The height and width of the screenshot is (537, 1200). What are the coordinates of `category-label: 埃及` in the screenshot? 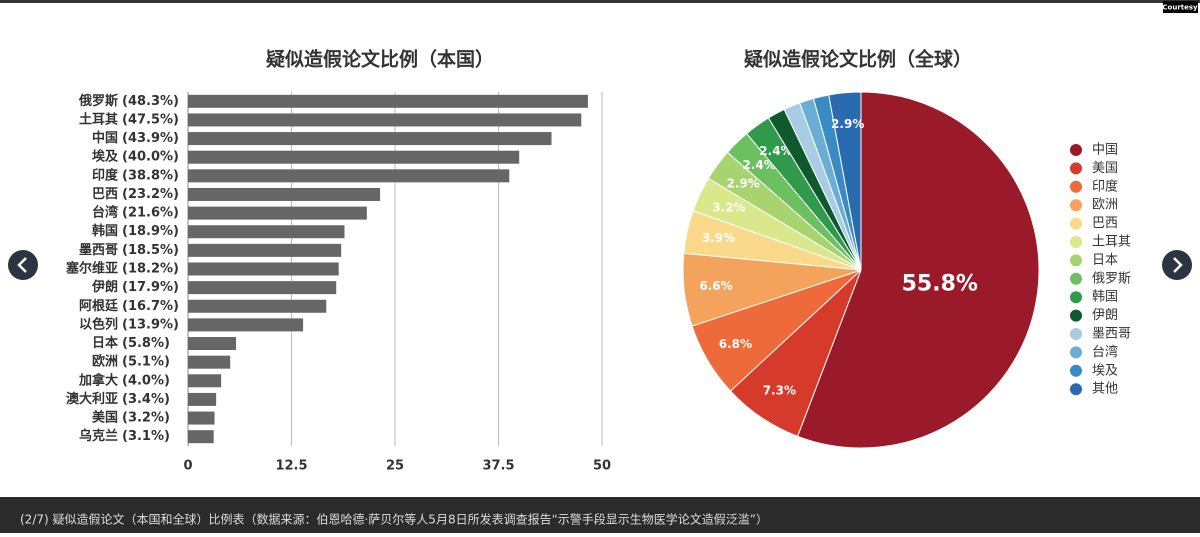 It's located at (105, 157).